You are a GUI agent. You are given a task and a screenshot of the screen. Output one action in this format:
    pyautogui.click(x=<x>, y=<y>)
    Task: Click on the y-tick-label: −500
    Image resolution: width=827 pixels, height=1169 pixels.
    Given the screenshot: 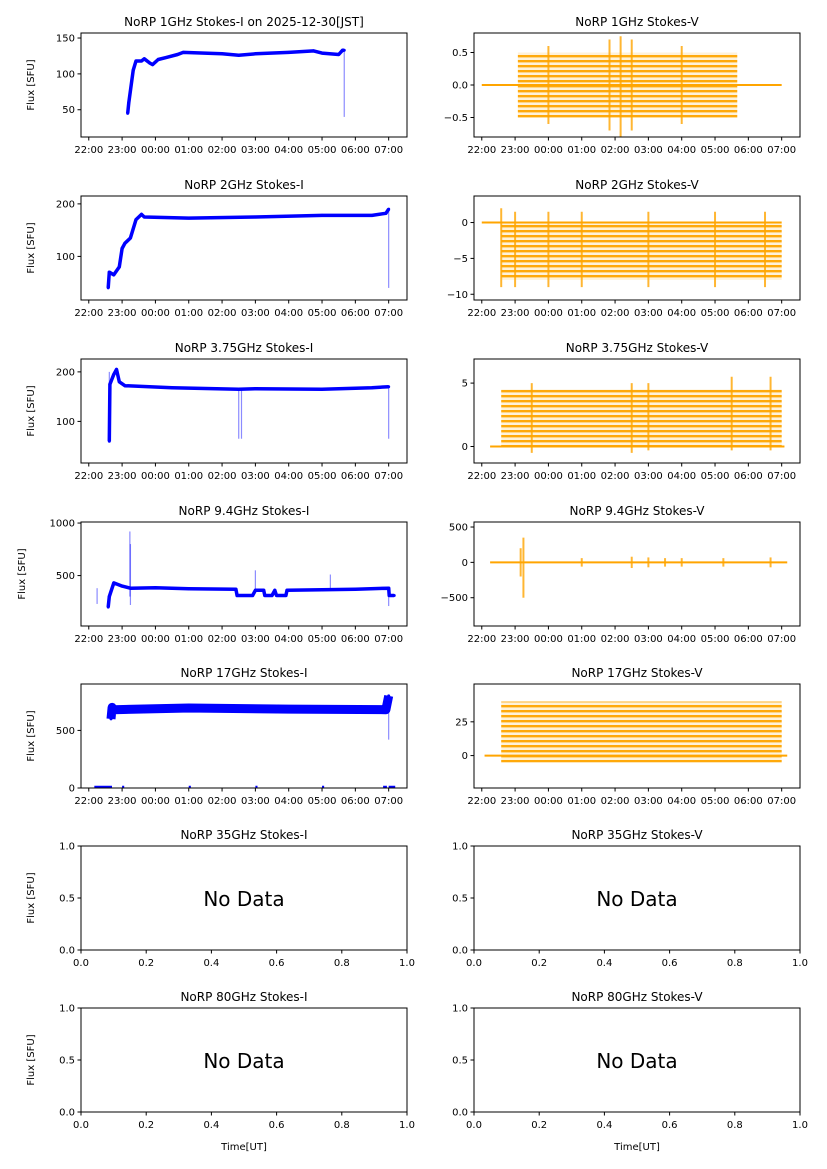 What is the action you would take?
    pyautogui.click(x=454, y=598)
    